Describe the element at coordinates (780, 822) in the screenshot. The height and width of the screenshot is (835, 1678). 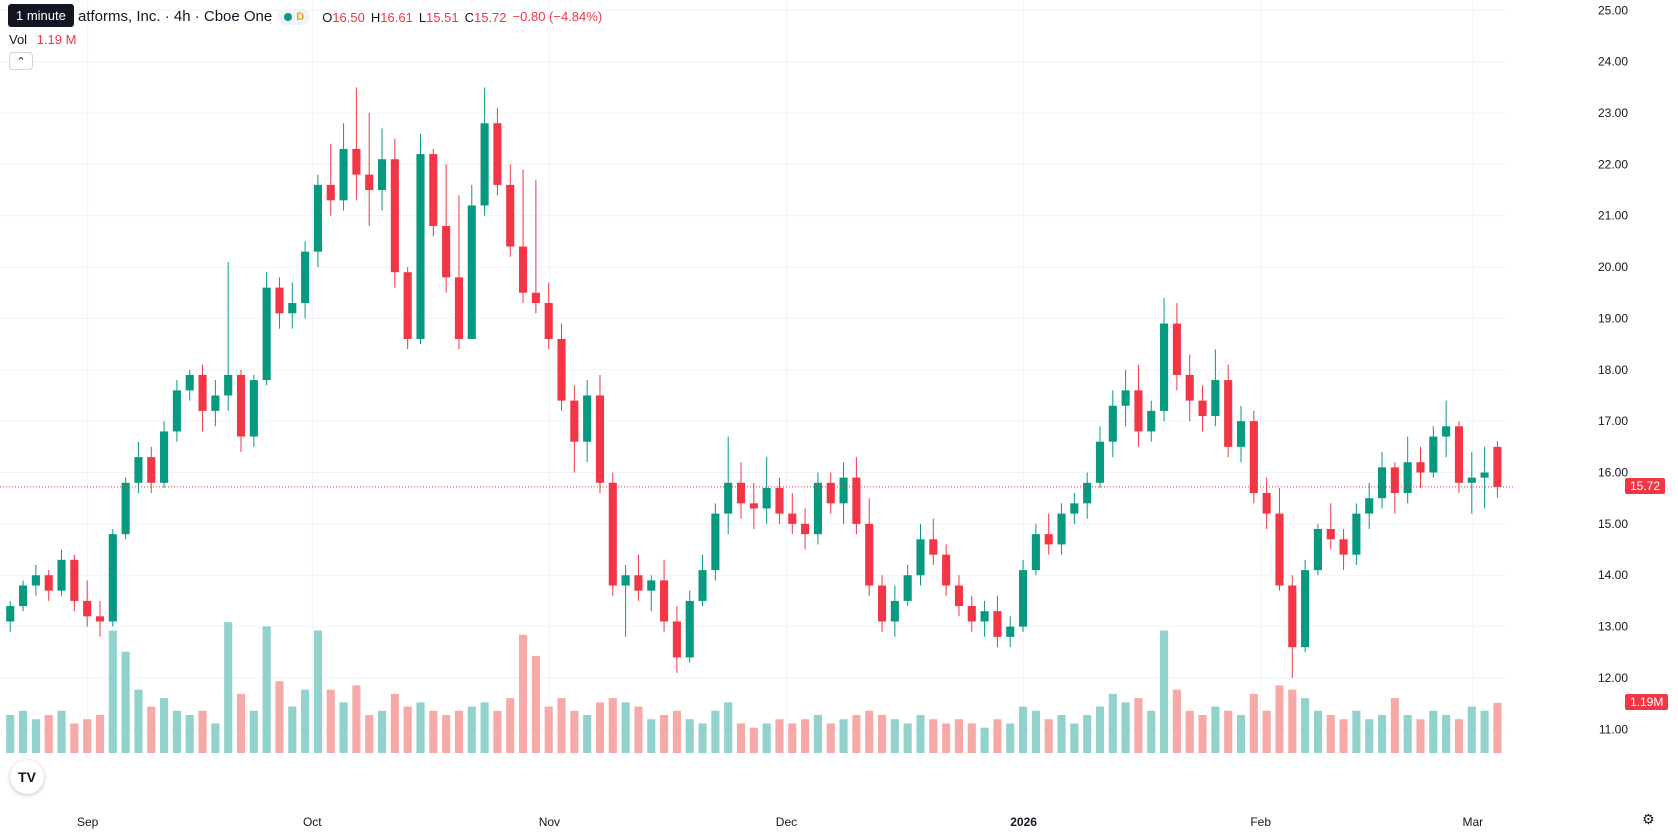
I see `time-axis: Sep Oct Nov Dec 2026 Feb Mar` at that location.